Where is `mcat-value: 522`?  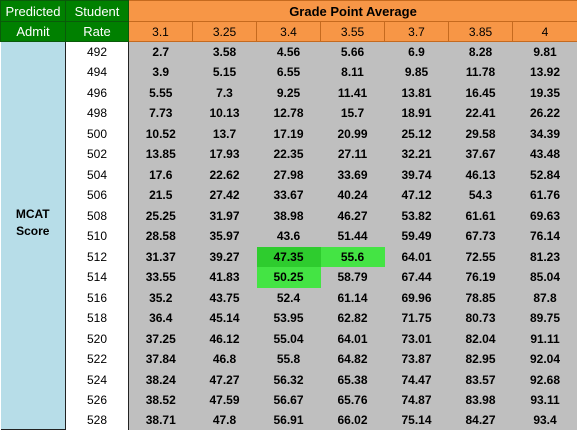 mcat-value: 522 is located at coordinates (97, 359).